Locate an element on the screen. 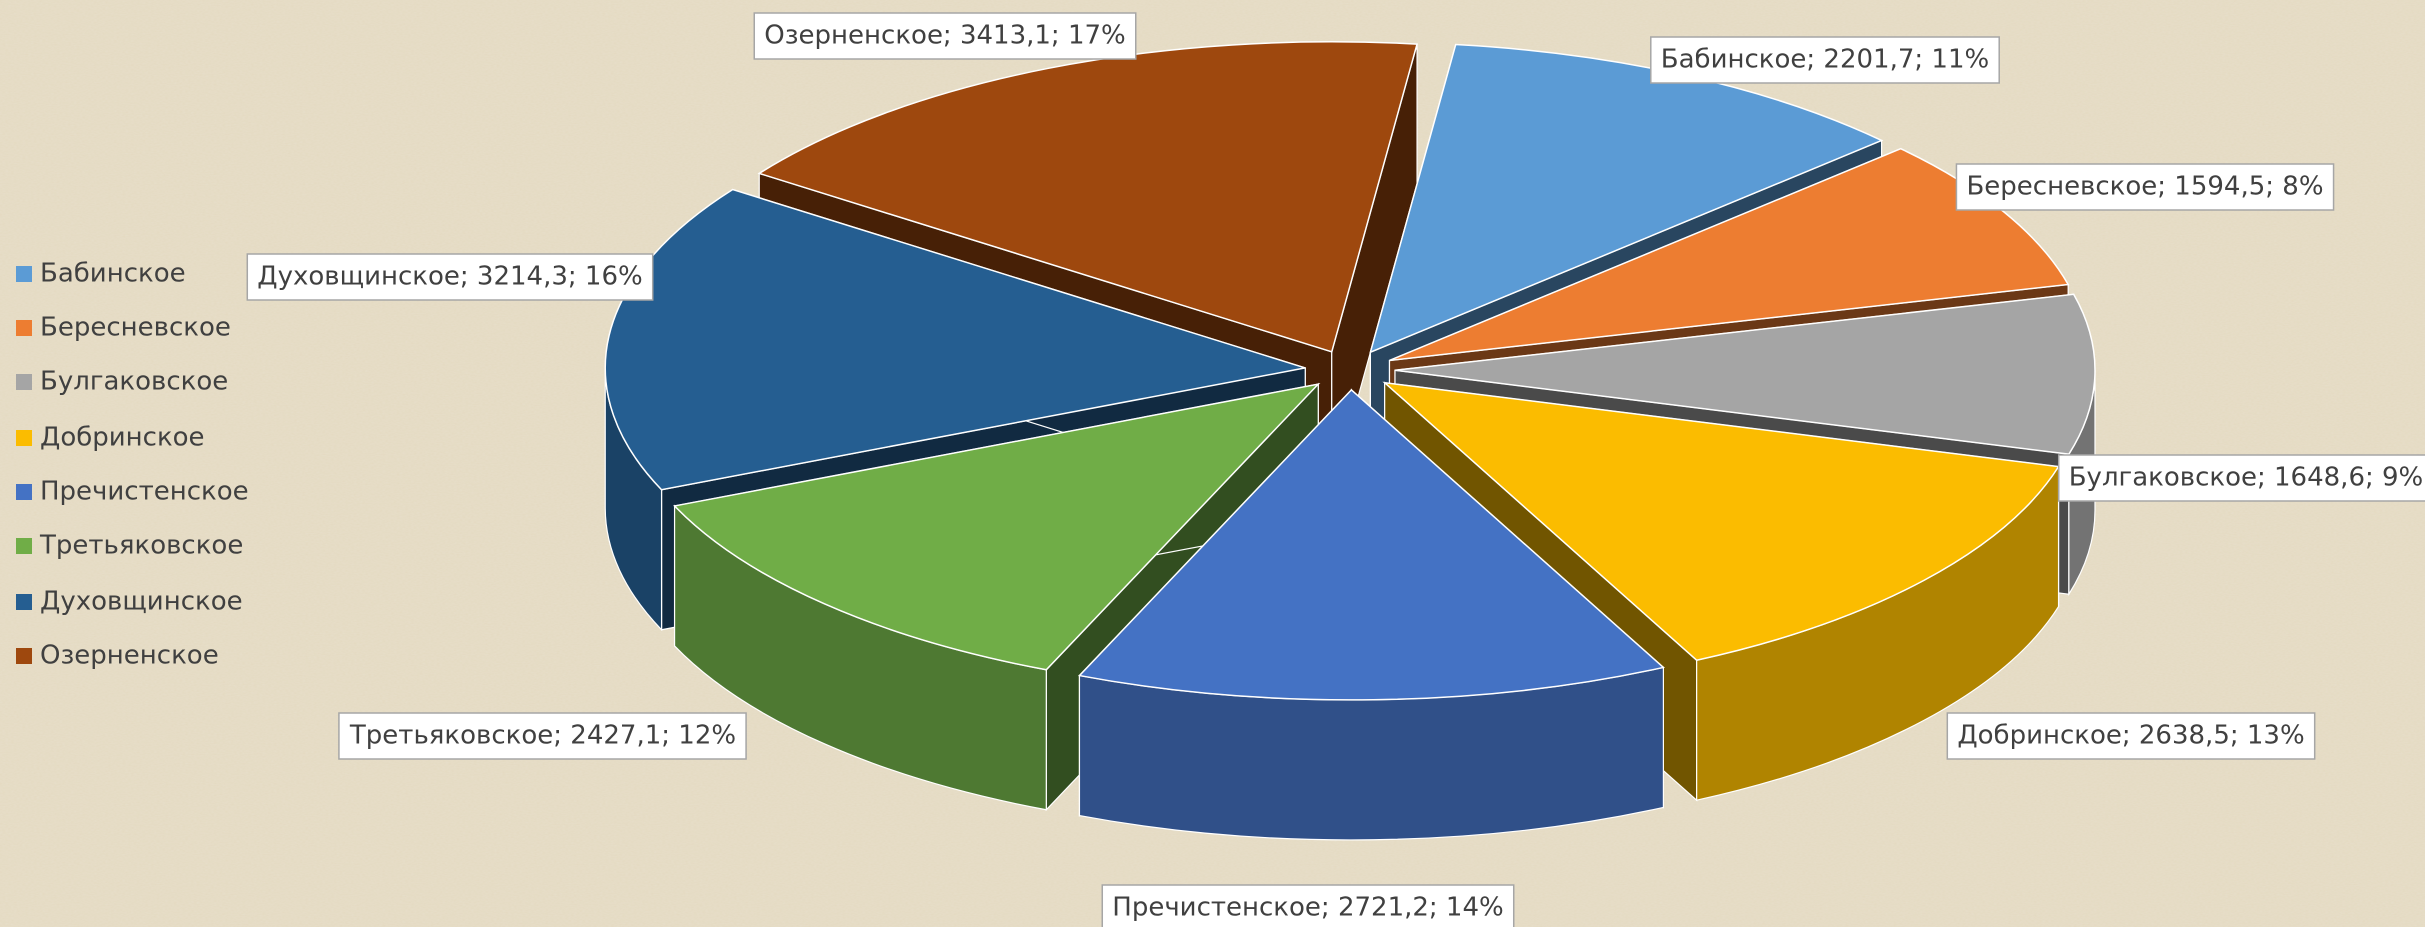  slice is located at coordinates (1371, 614).